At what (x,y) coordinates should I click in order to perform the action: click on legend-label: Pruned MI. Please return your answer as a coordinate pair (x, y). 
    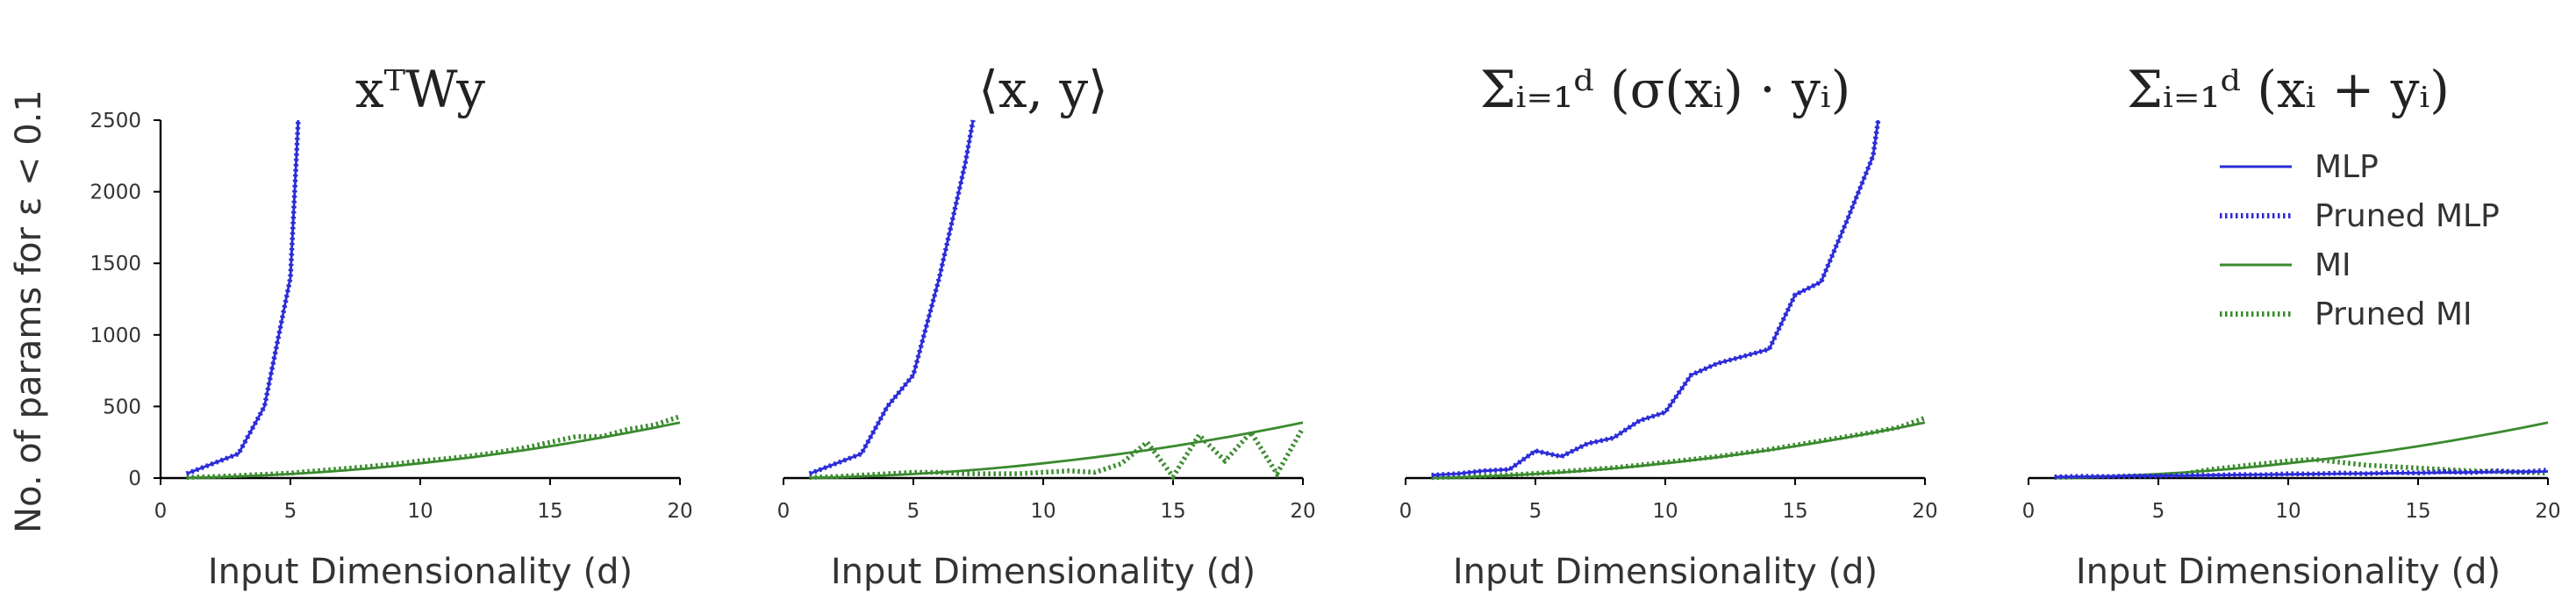
    Looking at the image, I should click on (2393, 314).